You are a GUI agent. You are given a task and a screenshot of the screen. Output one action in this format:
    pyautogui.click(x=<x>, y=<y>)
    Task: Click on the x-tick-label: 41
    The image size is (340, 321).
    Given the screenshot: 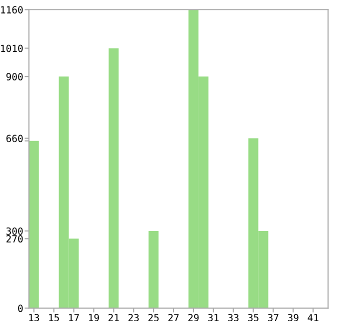 What is the action you would take?
    pyautogui.click(x=313, y=317)
    